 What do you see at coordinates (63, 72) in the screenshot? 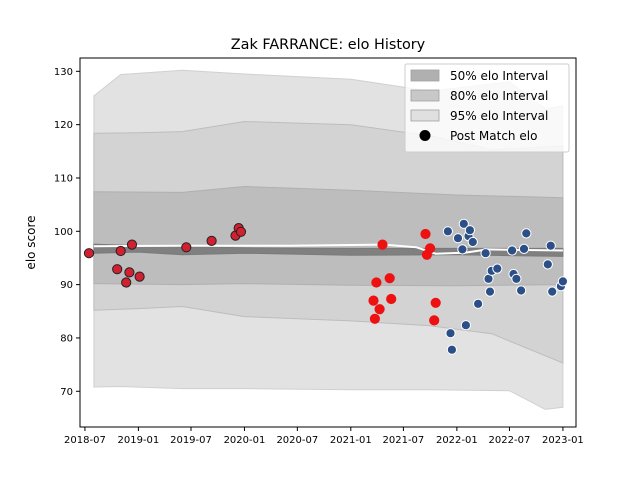
I see `y-tick-label: 130` at bounding box center [63, 72].